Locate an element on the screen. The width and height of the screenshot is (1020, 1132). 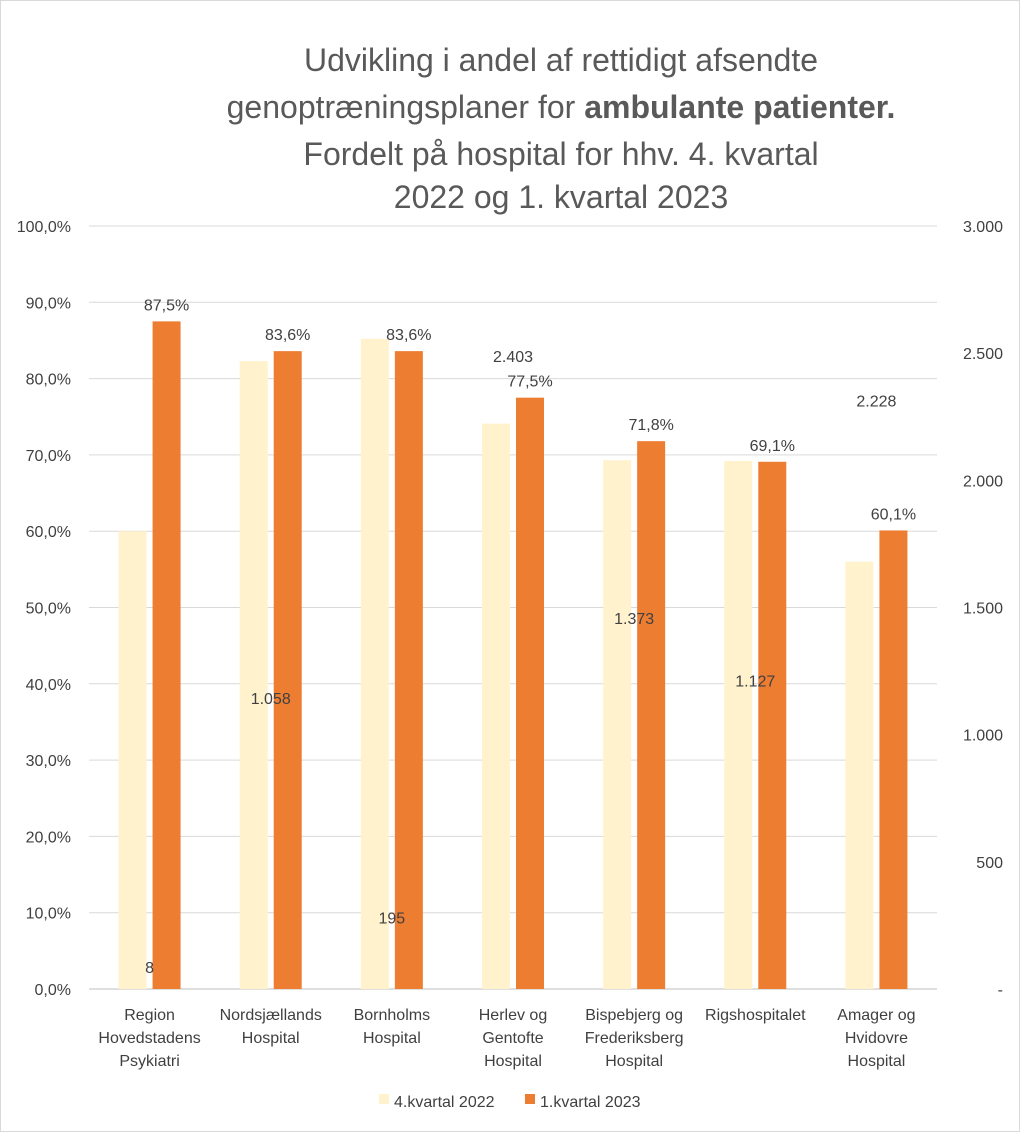
legend-label-q4-2022: 4.kvartal 2022 is located at coordinates (444, 1102).